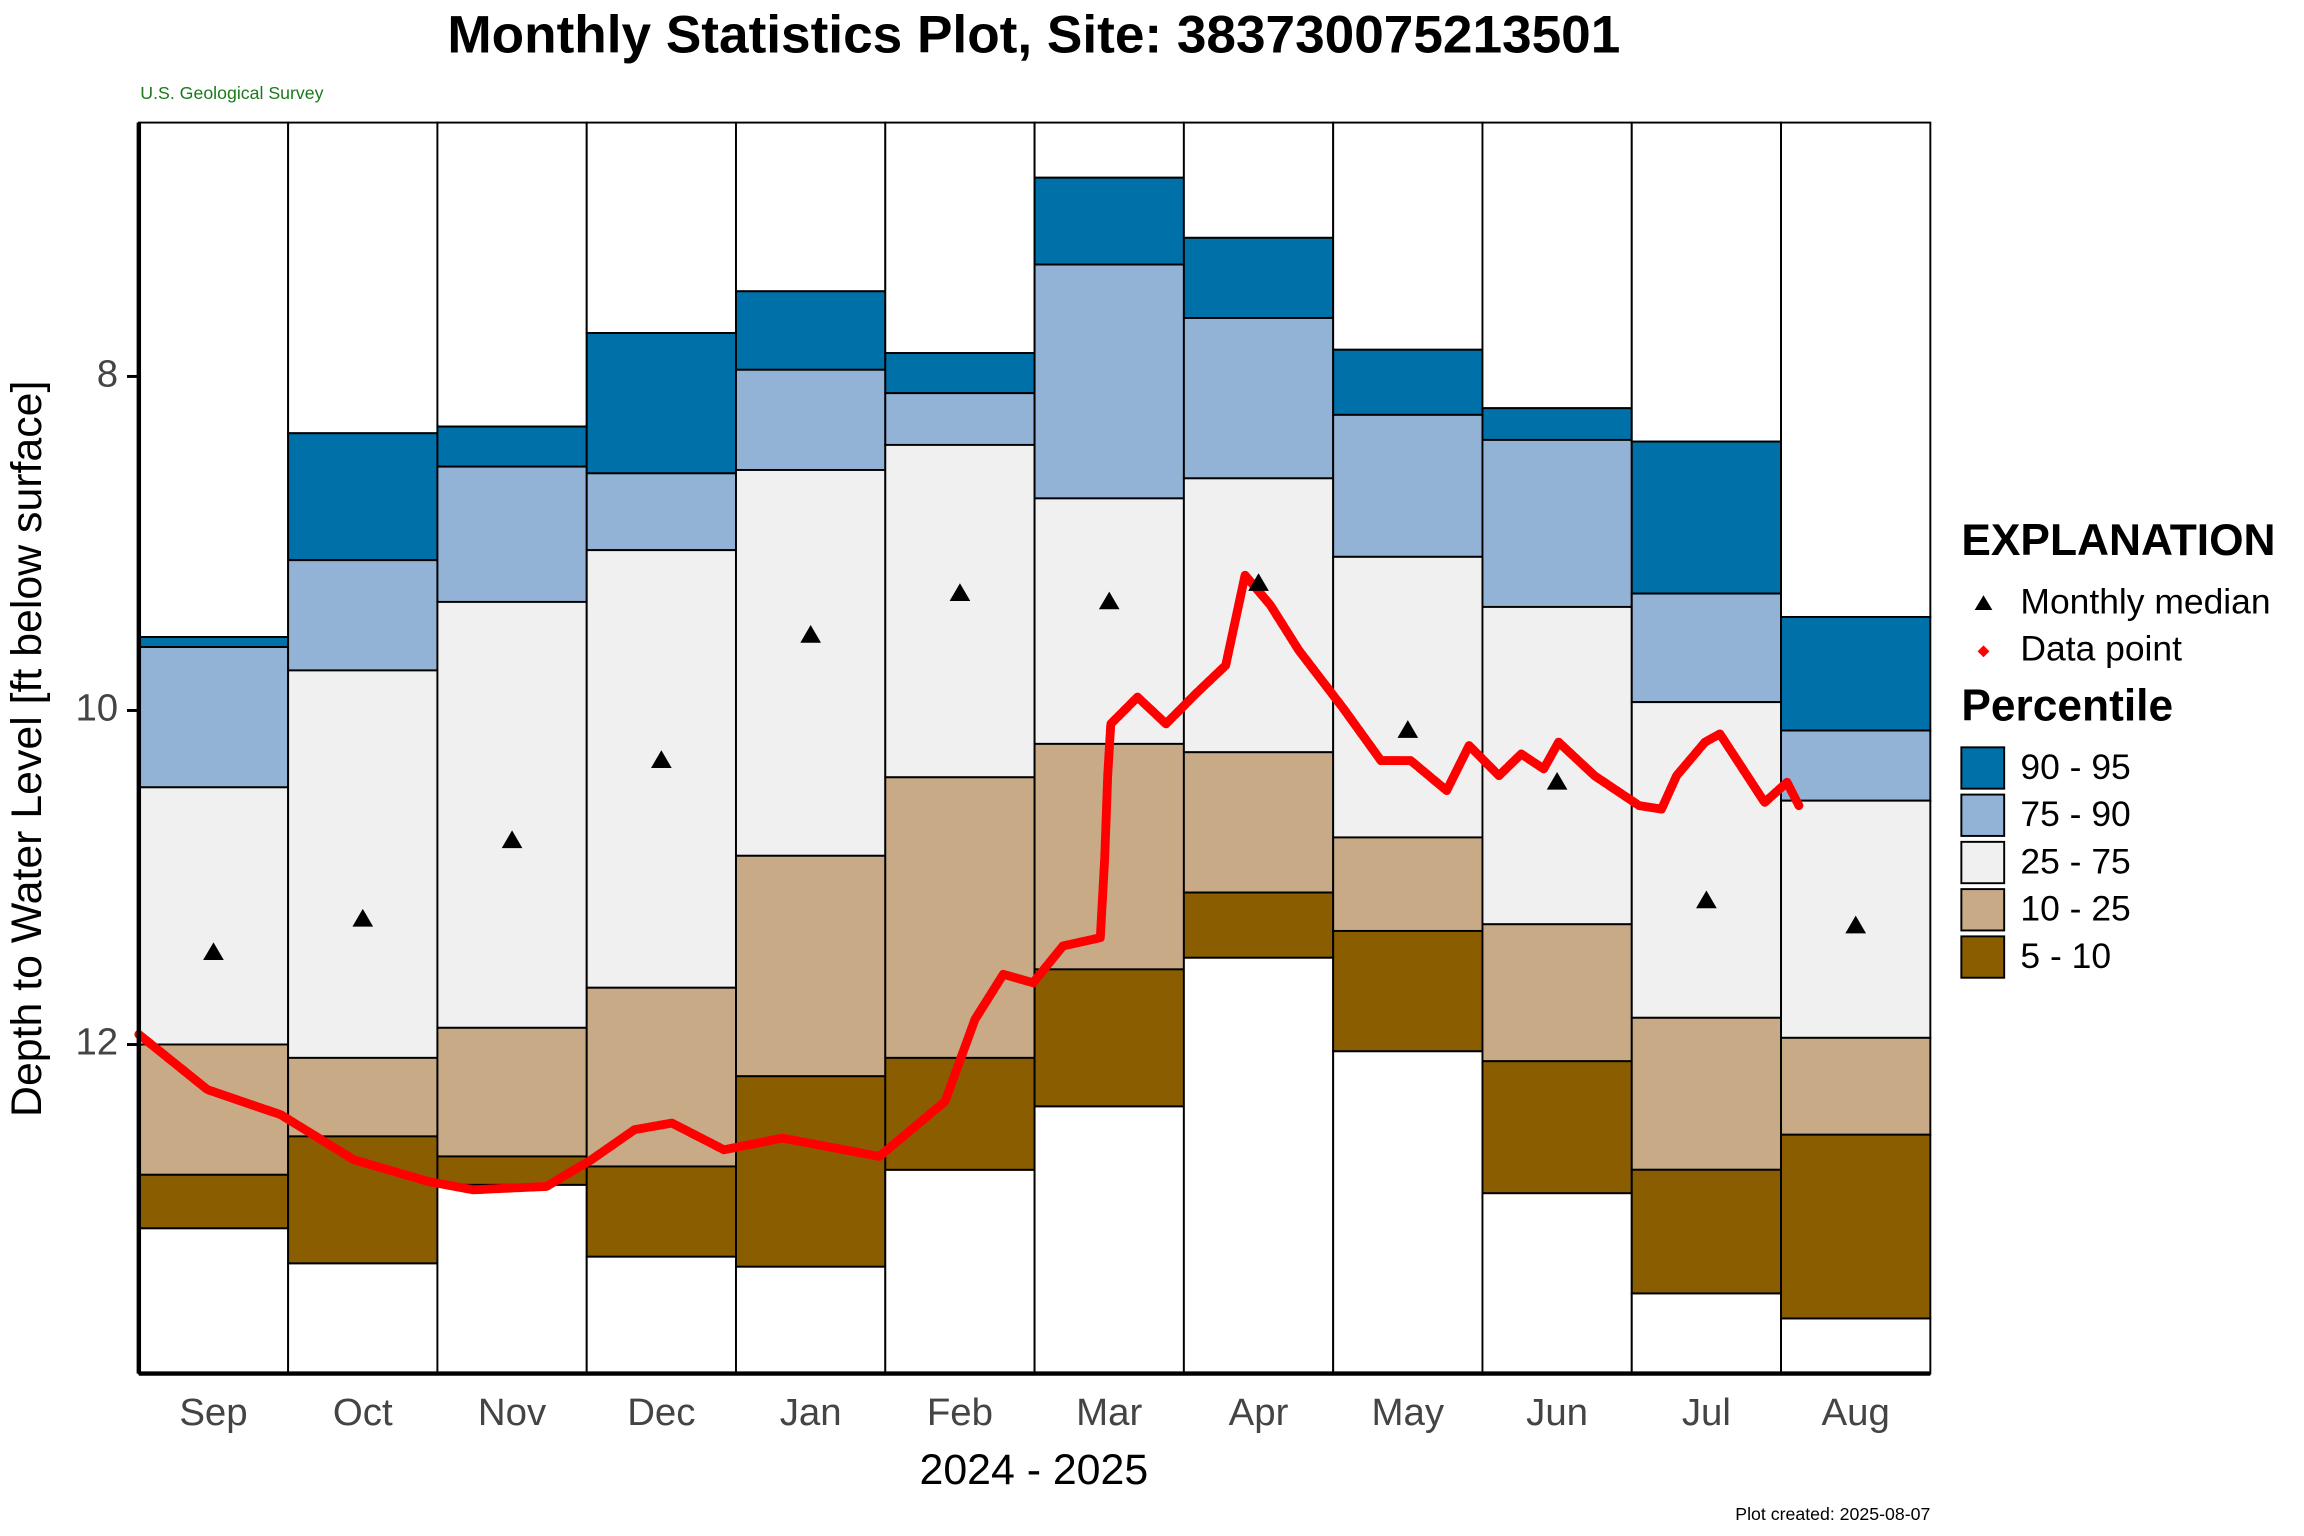 This screenshot has height=1536, width=2304. I want to click on x-tick-label: Dec, so click(661, 1412).